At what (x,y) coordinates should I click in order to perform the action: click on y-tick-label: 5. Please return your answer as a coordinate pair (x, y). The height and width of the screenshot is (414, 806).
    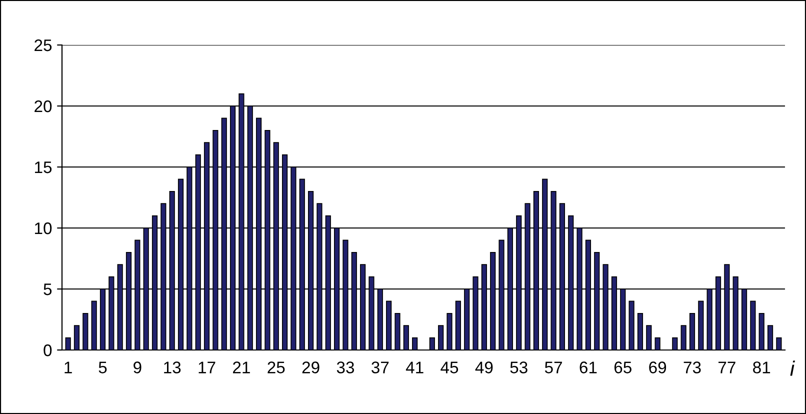
    Looking at the image, I should click on (48, 290).